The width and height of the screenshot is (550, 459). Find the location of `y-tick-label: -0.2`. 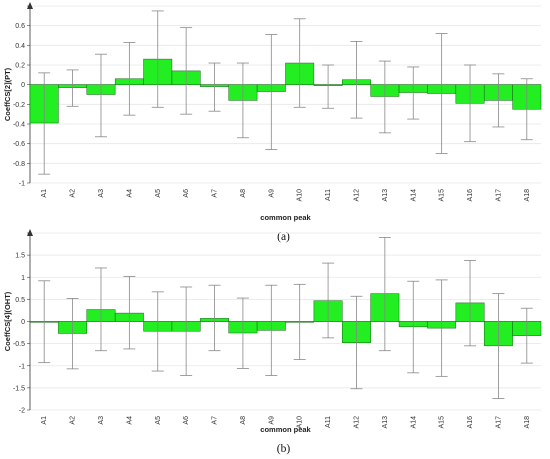

y-tick-label: -0.2 is located at coordinates (19, 105).